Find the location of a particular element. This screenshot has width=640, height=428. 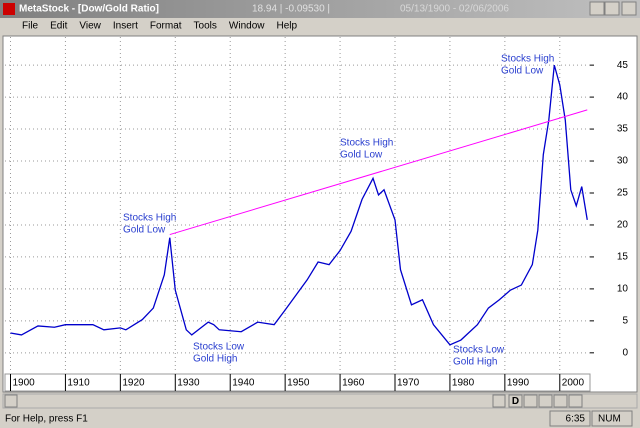

period-label: D is located at coordinates (515, 401).